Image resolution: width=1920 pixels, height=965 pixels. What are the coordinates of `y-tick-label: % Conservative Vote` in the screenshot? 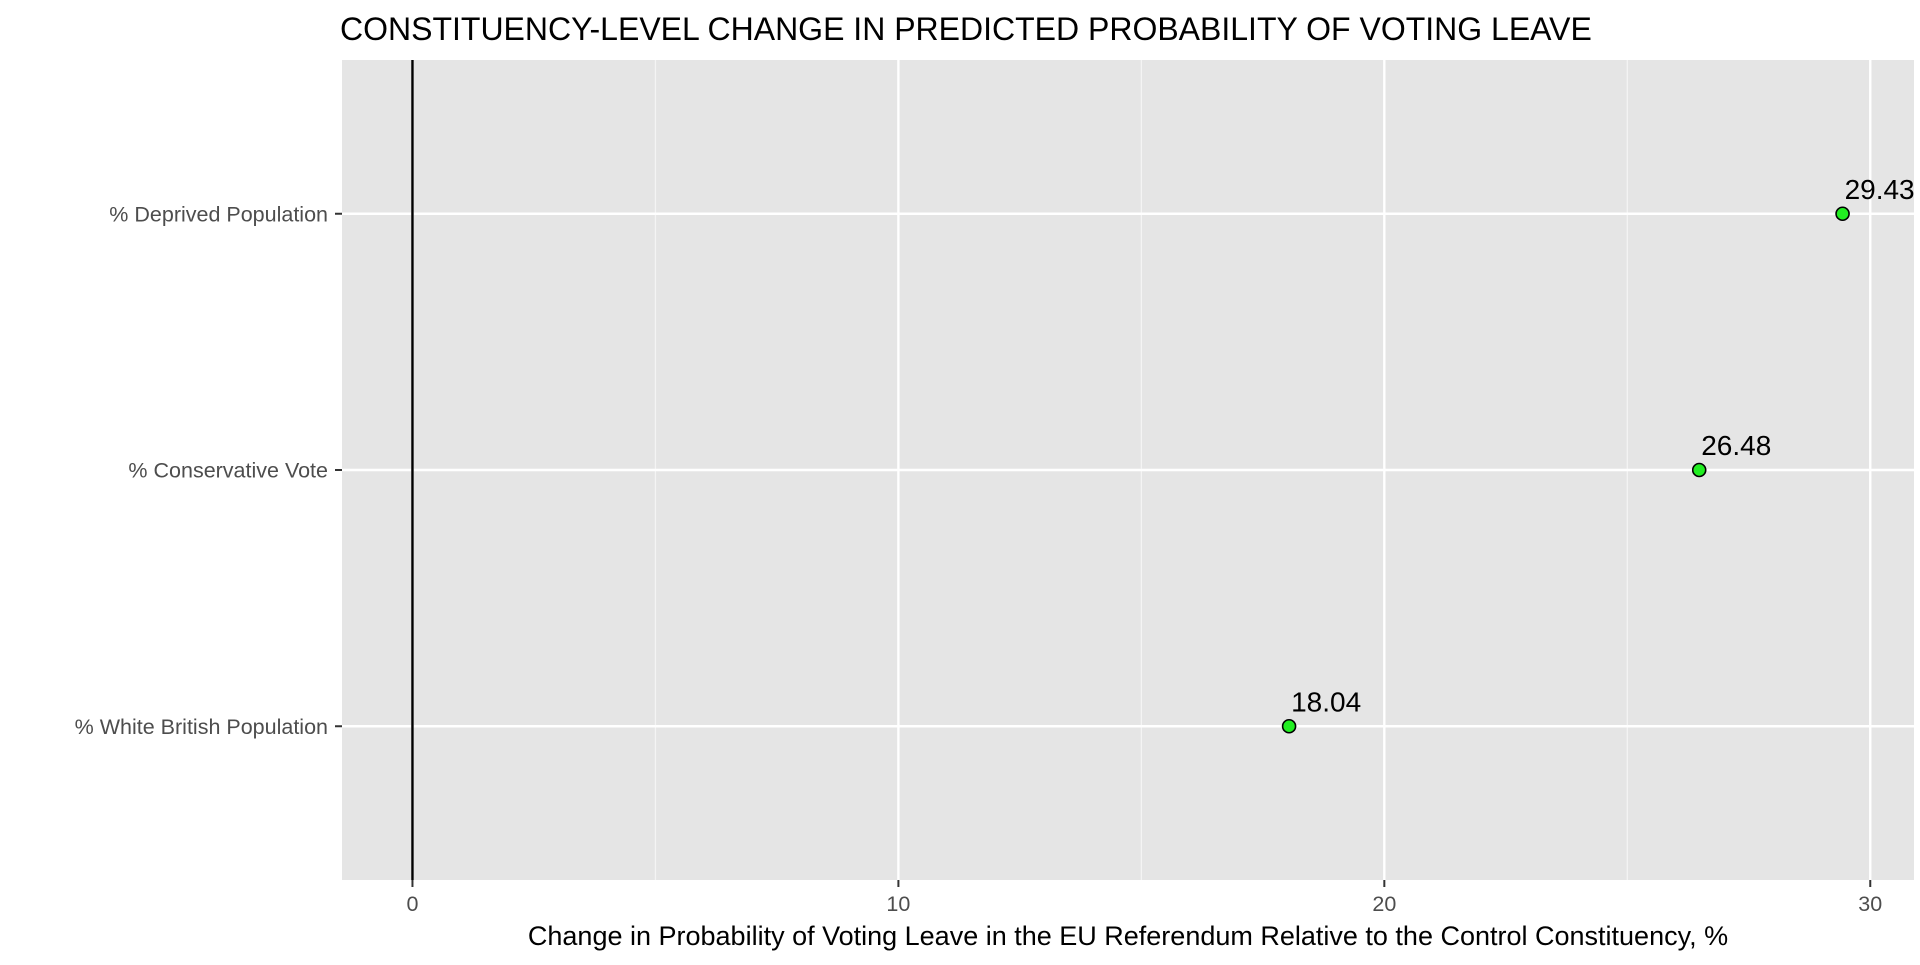 It's located at (228, 471).